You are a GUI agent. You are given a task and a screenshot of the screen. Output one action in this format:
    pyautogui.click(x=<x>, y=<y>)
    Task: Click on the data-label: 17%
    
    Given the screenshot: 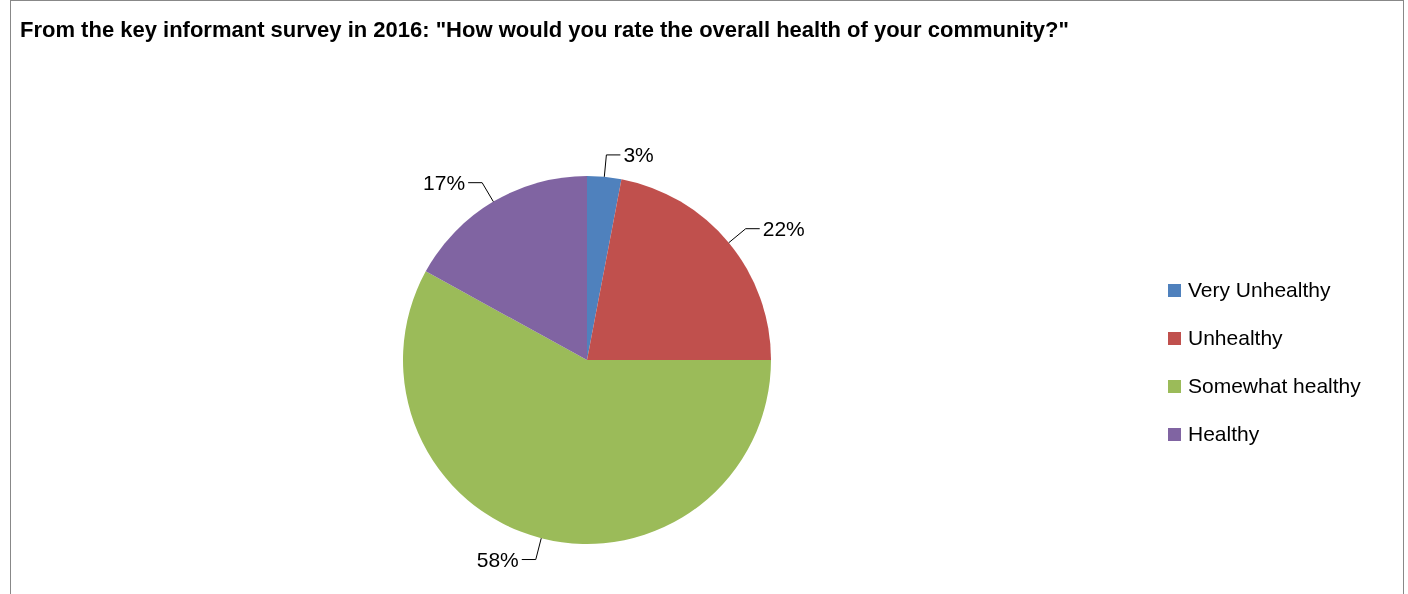 What is the action you would take?
    pyautogui.click(x=444, y=183)
    